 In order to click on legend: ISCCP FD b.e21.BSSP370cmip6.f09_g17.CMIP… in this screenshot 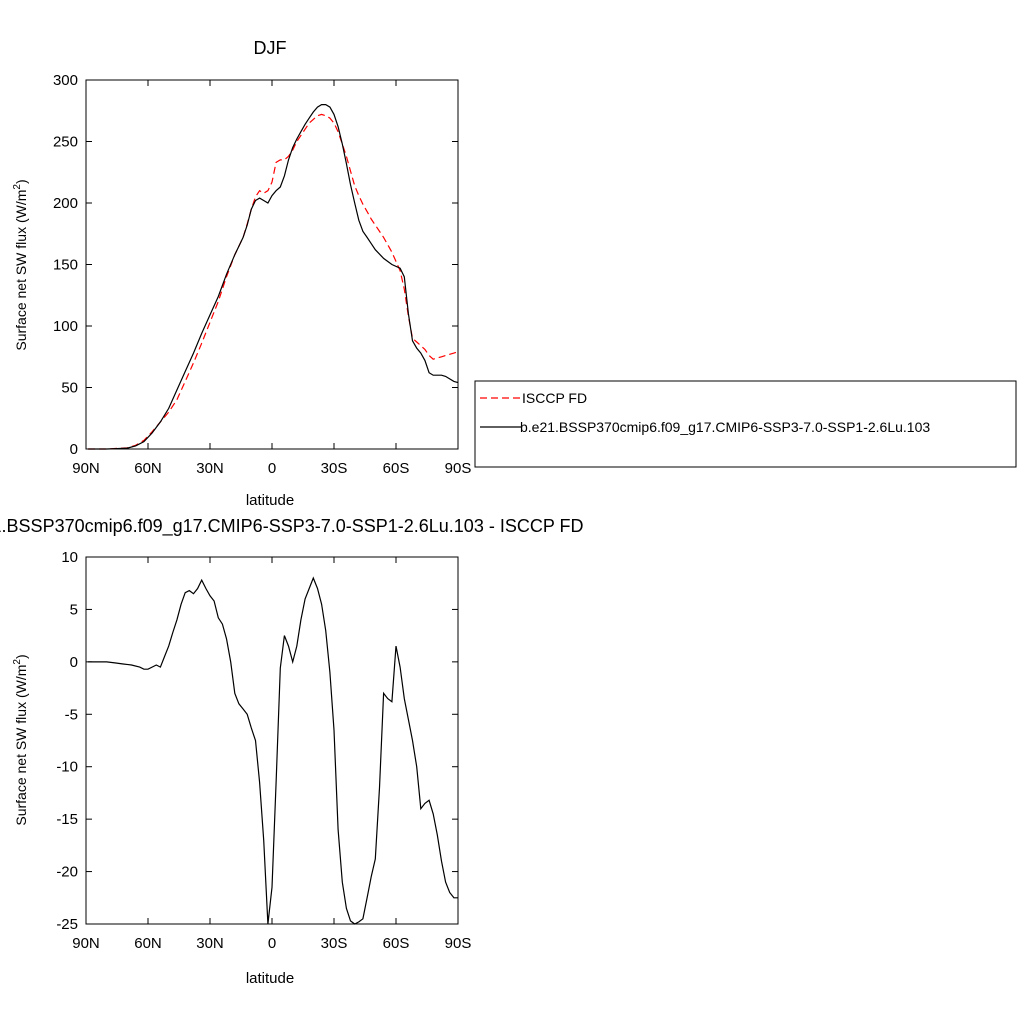, I will do `click(745, 424)`.